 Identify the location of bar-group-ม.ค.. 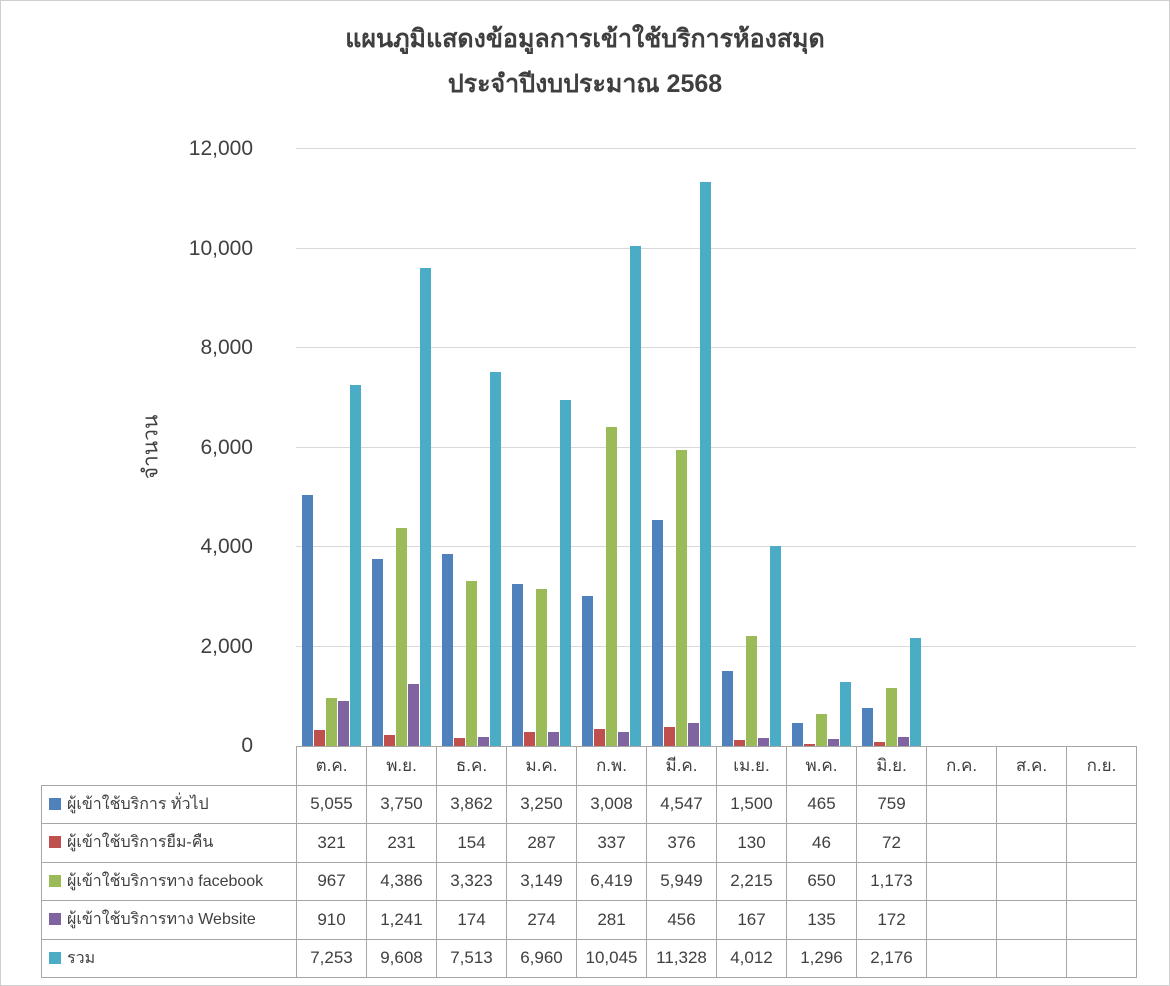
(541, 447).